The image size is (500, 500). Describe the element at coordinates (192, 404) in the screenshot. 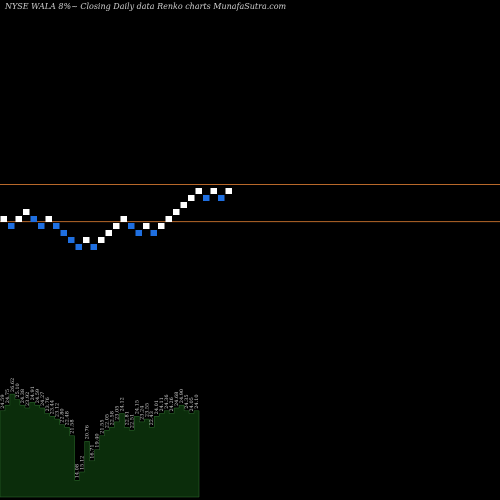

I see `volume-label: 24.05` at that location.